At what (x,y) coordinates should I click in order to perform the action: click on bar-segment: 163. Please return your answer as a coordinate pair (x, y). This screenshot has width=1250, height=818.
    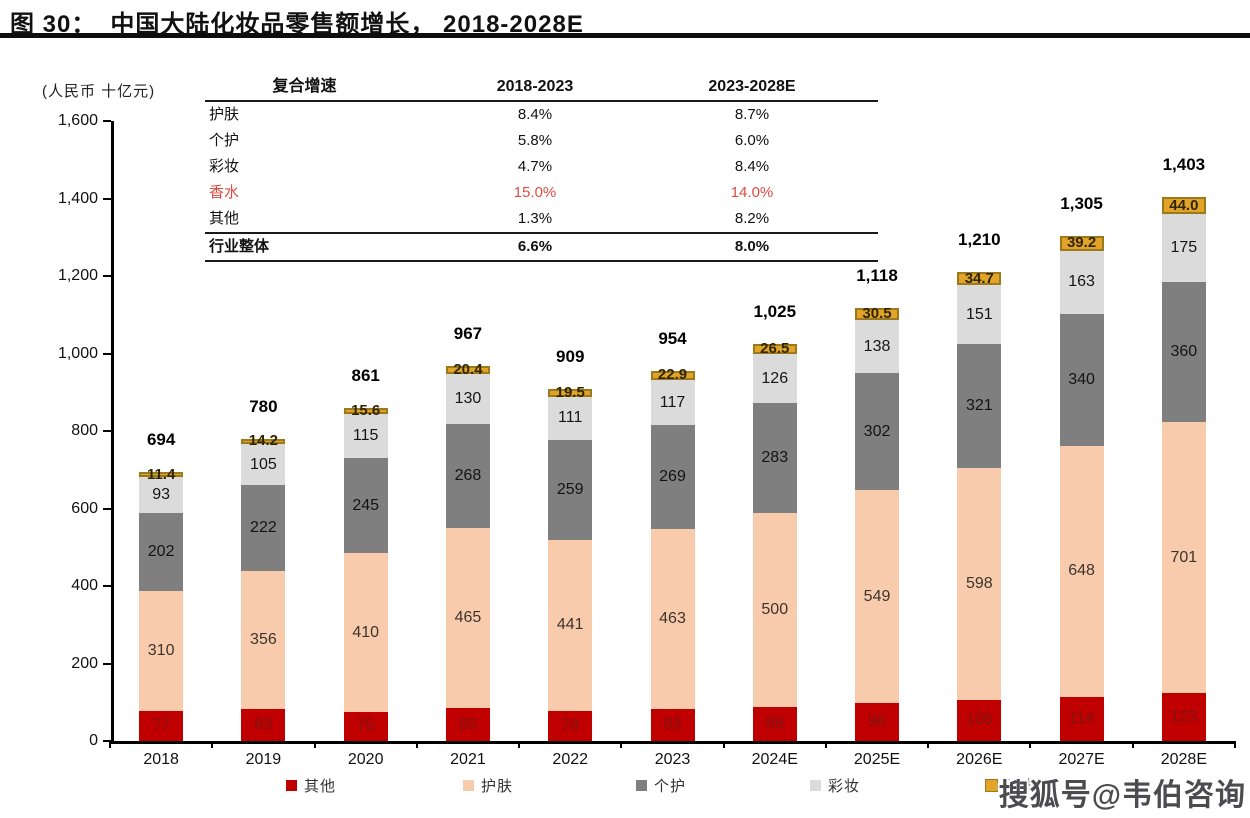
    Looking at the image, I should click on (1081, 282).